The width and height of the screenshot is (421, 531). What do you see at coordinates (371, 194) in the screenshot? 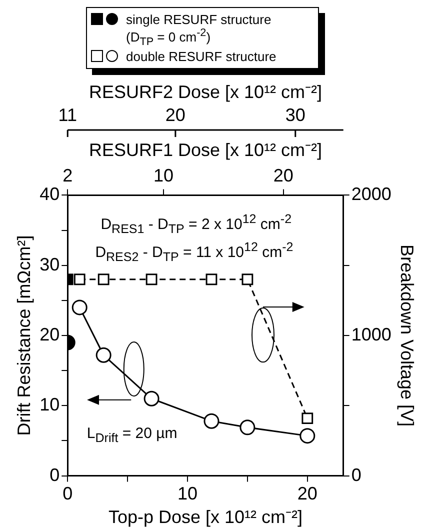
I see `y2-tick-label: 2000` at bounding box center [371, 194].